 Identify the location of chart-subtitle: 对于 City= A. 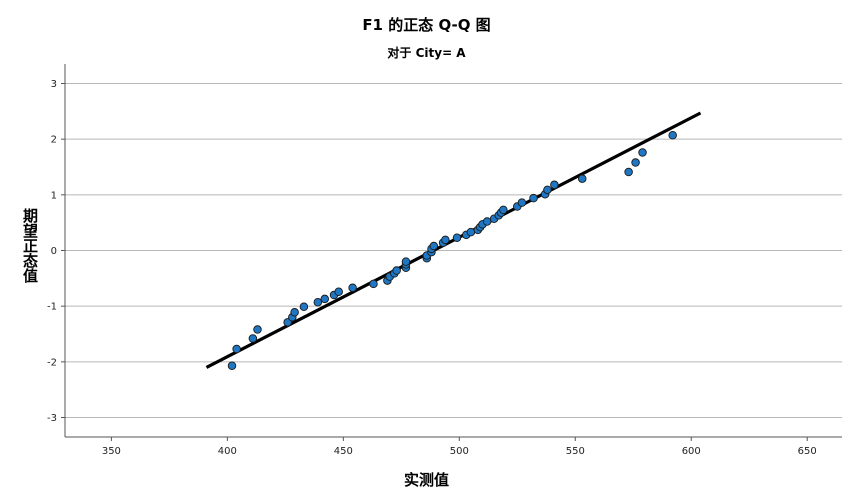
(426, 53).